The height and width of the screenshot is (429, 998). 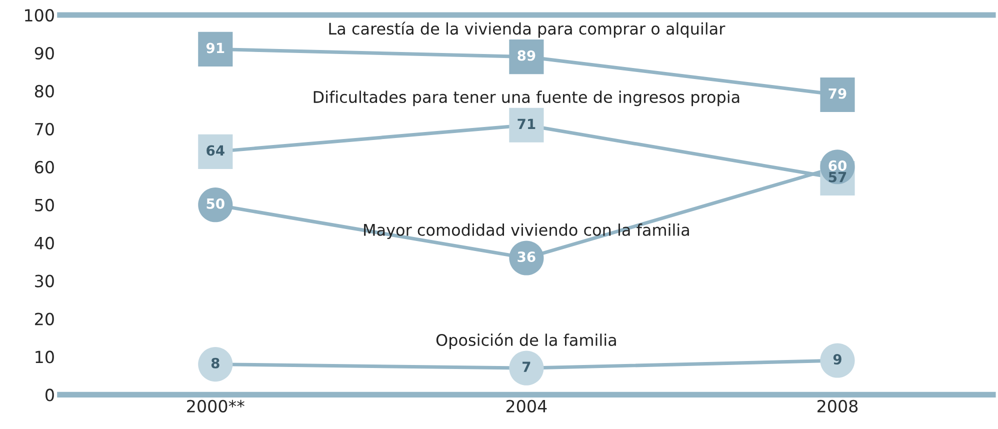 What do you see at coordinates (215, 150) in the screenshot?
I see `data-label: 64` at bounding box center [215, 150].